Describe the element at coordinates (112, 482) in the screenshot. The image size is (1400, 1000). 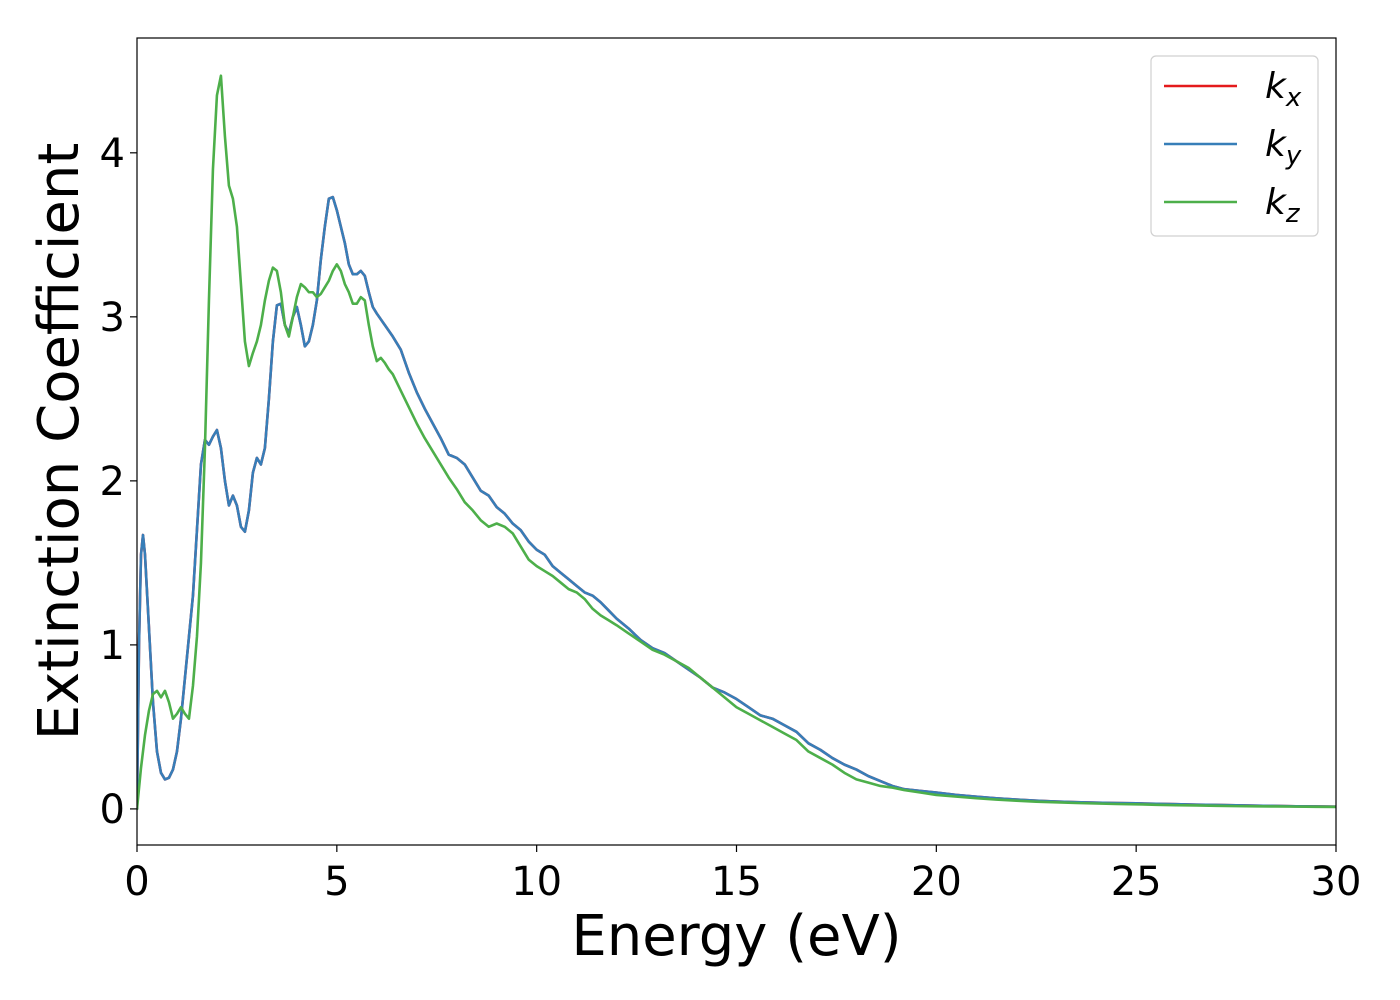
I see `y-tick-label: 2` at that location.